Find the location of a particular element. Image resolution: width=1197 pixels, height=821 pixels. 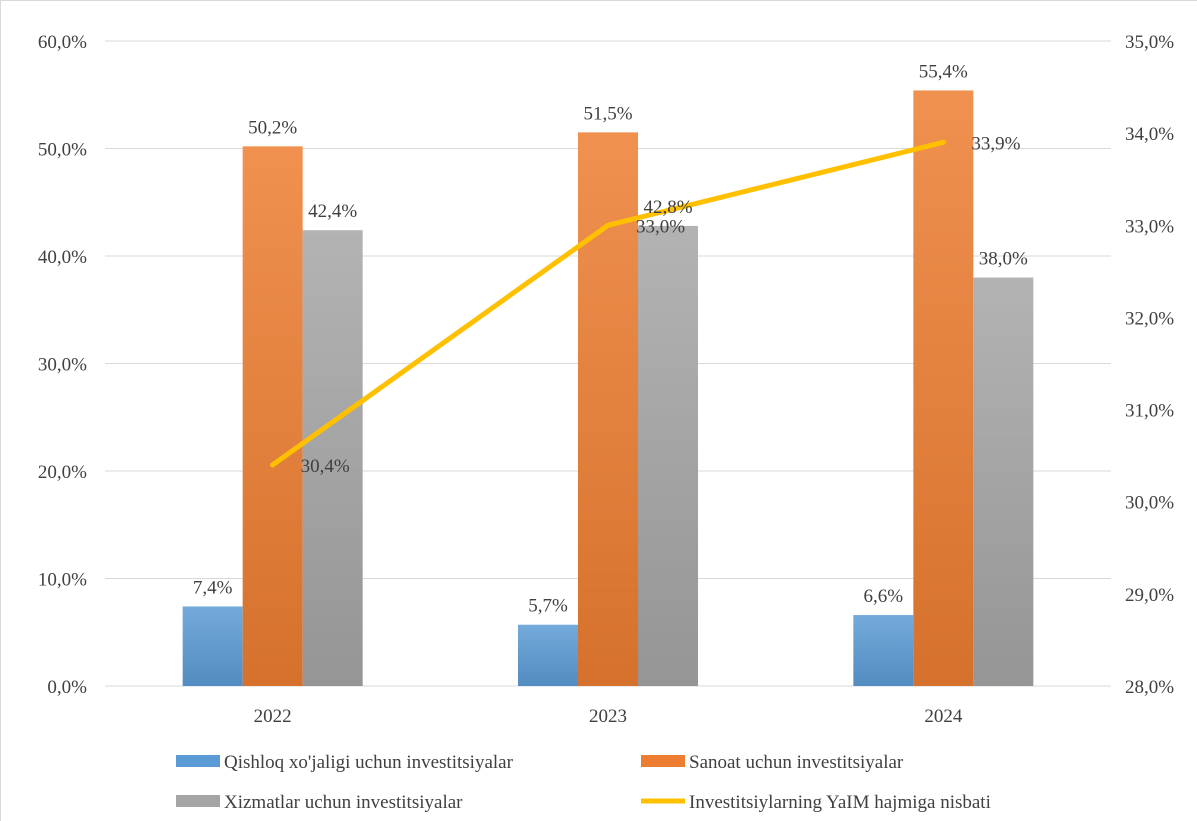

x-tick-label: 2022 is located at coordinates (273, 716).